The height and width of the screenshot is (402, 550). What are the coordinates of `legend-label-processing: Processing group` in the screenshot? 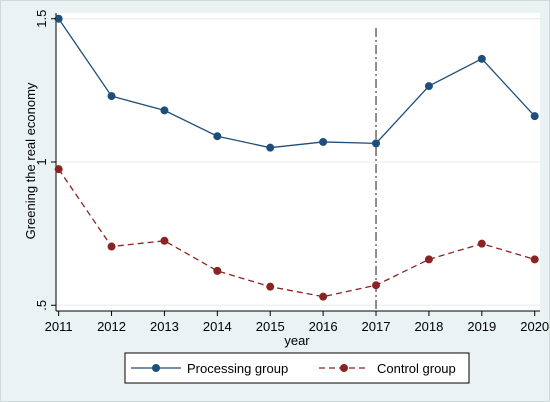 It's located at (237, 368).